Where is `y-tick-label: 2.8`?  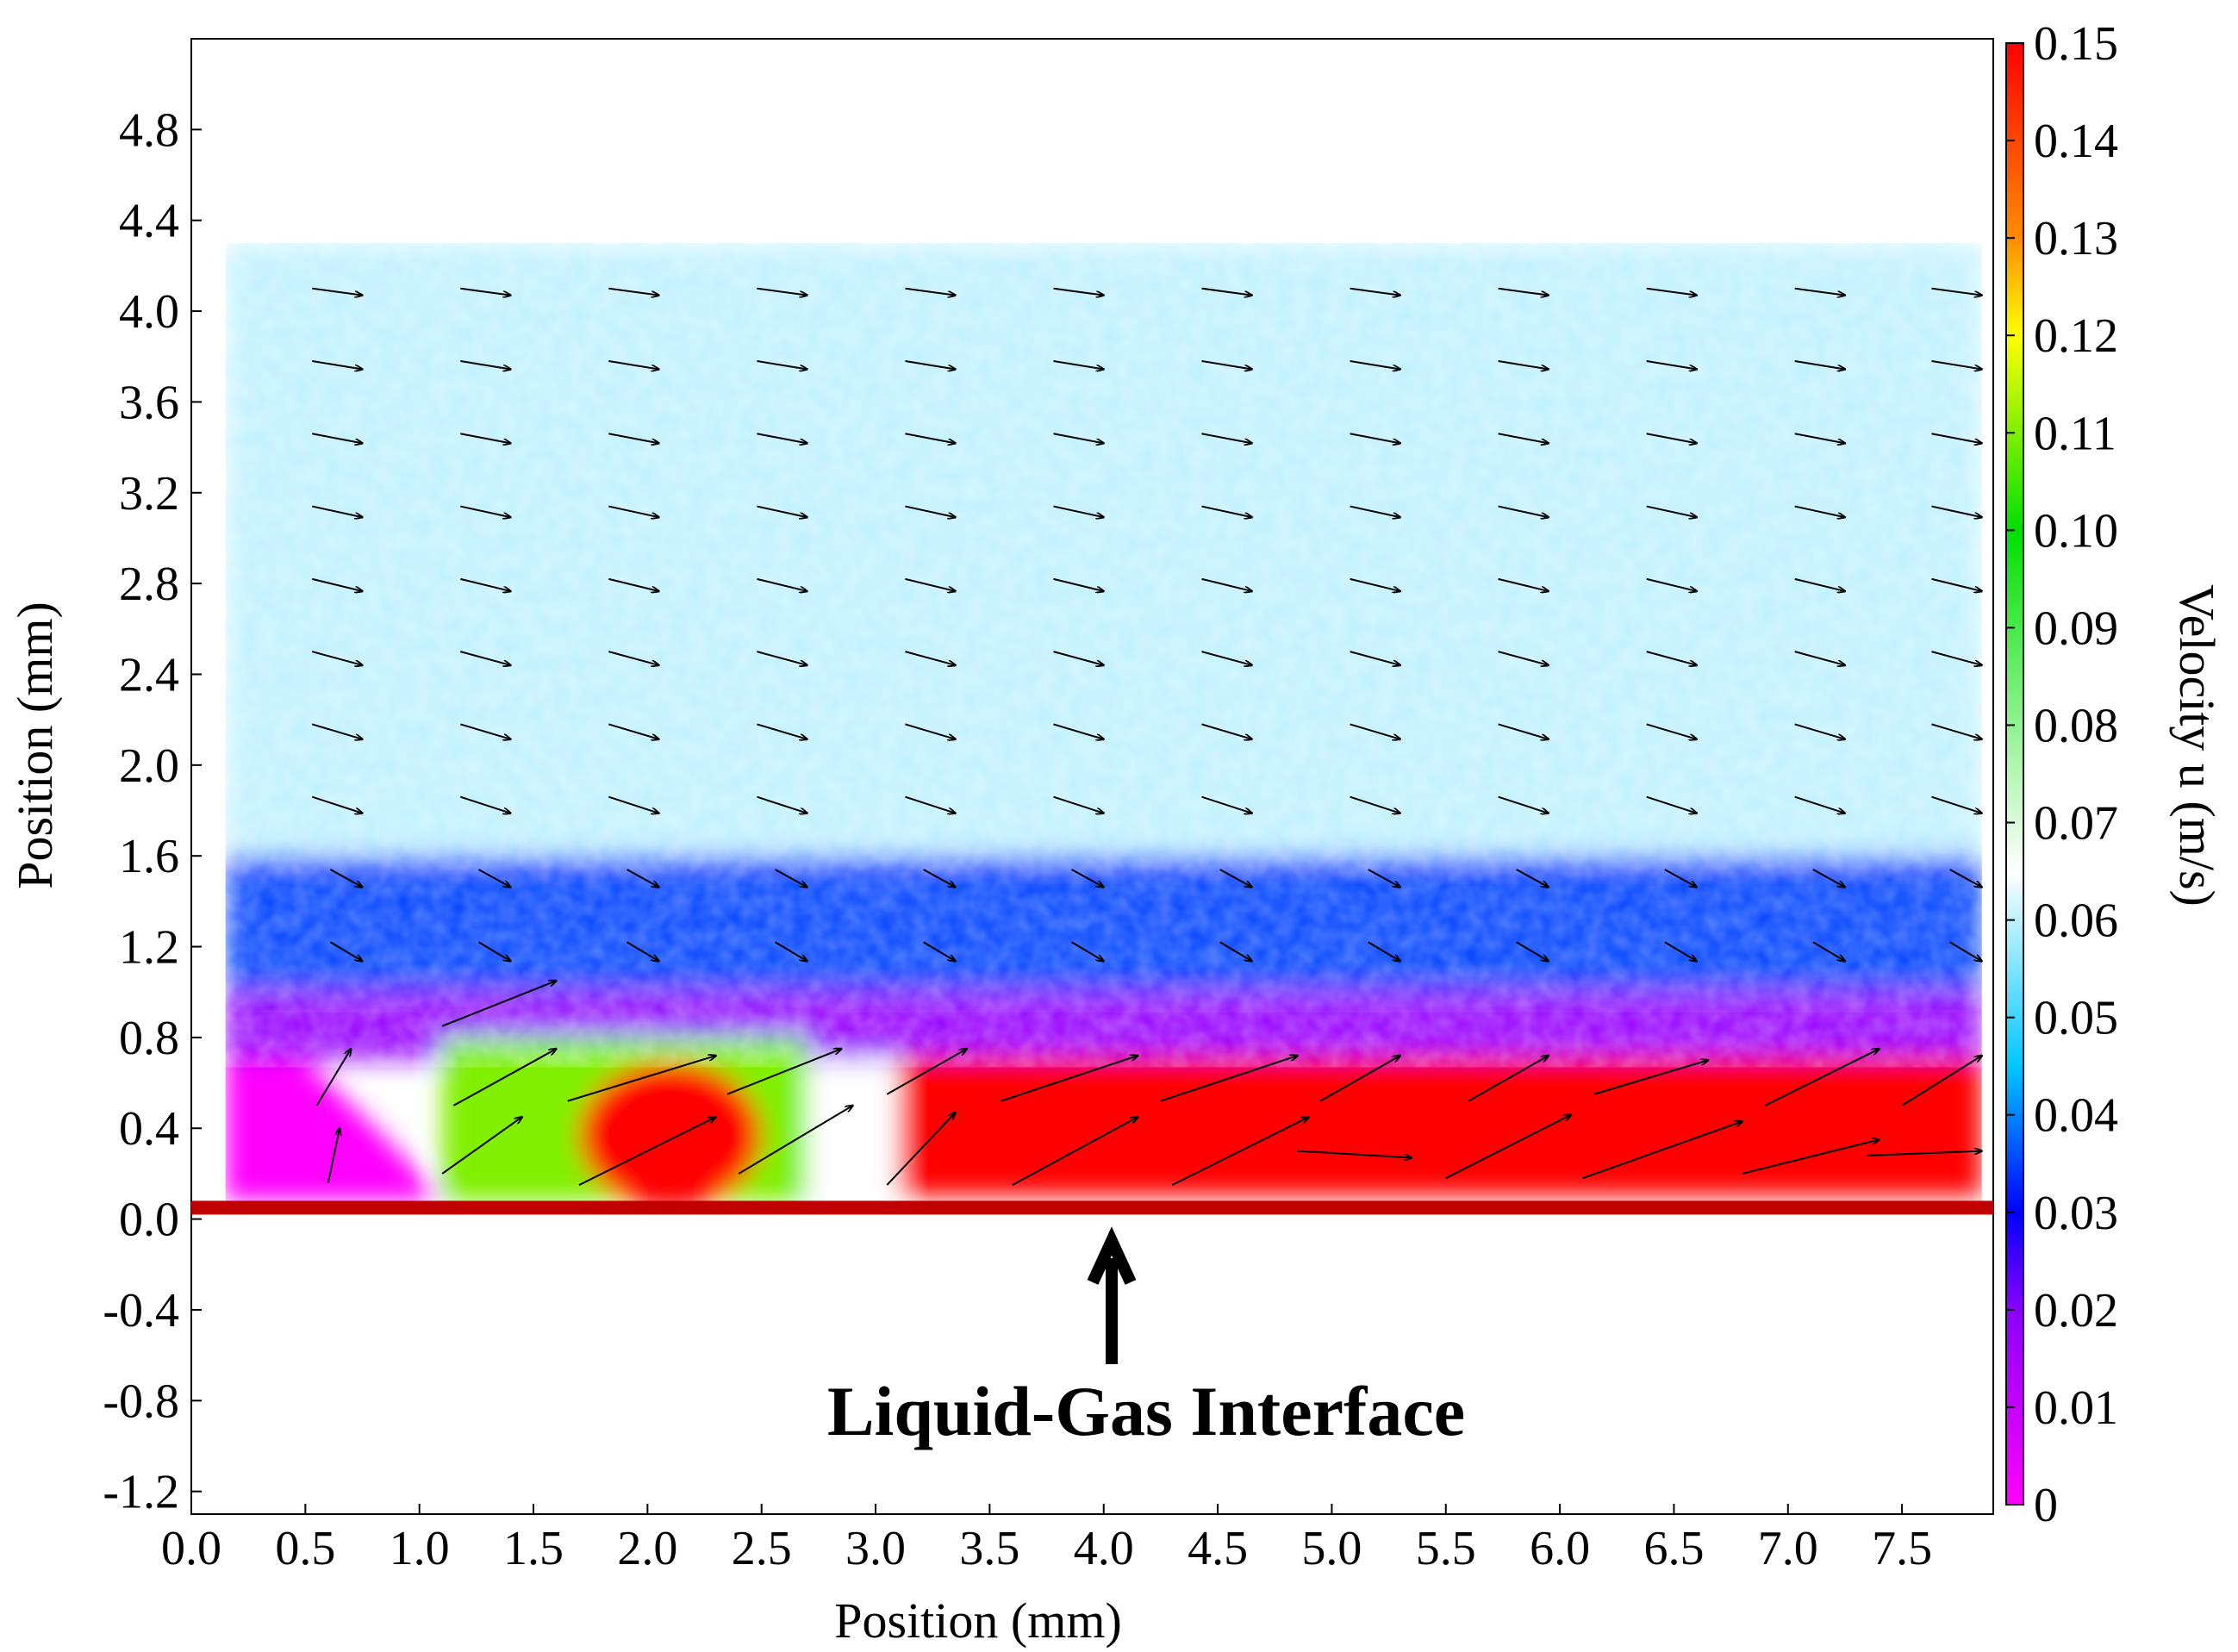
y-tick-label: 2.8 is located at coordinates (149, 584).